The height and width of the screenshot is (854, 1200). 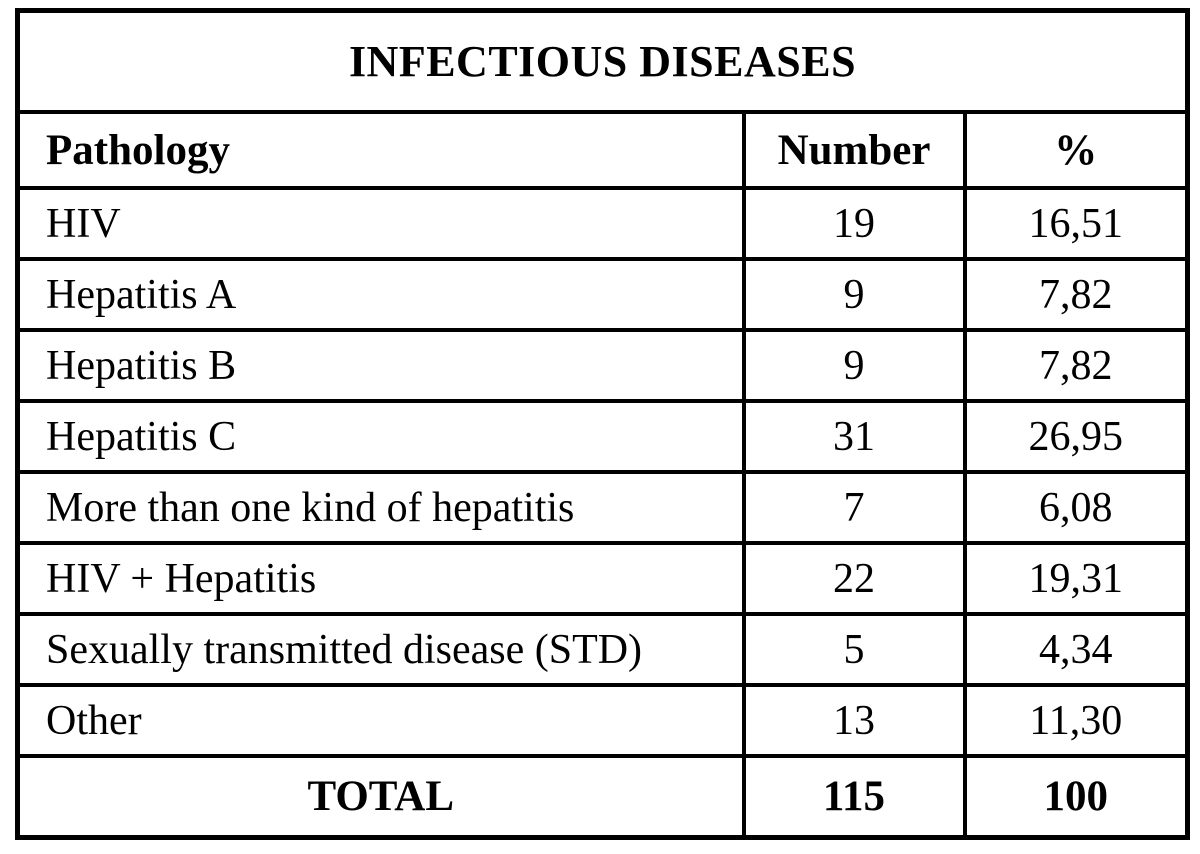 What do you see at coordinates (380, 507) in the screenshot?
I see `pathology-cell: More than one kind of hepatitis` at bounding box center [380, 507].